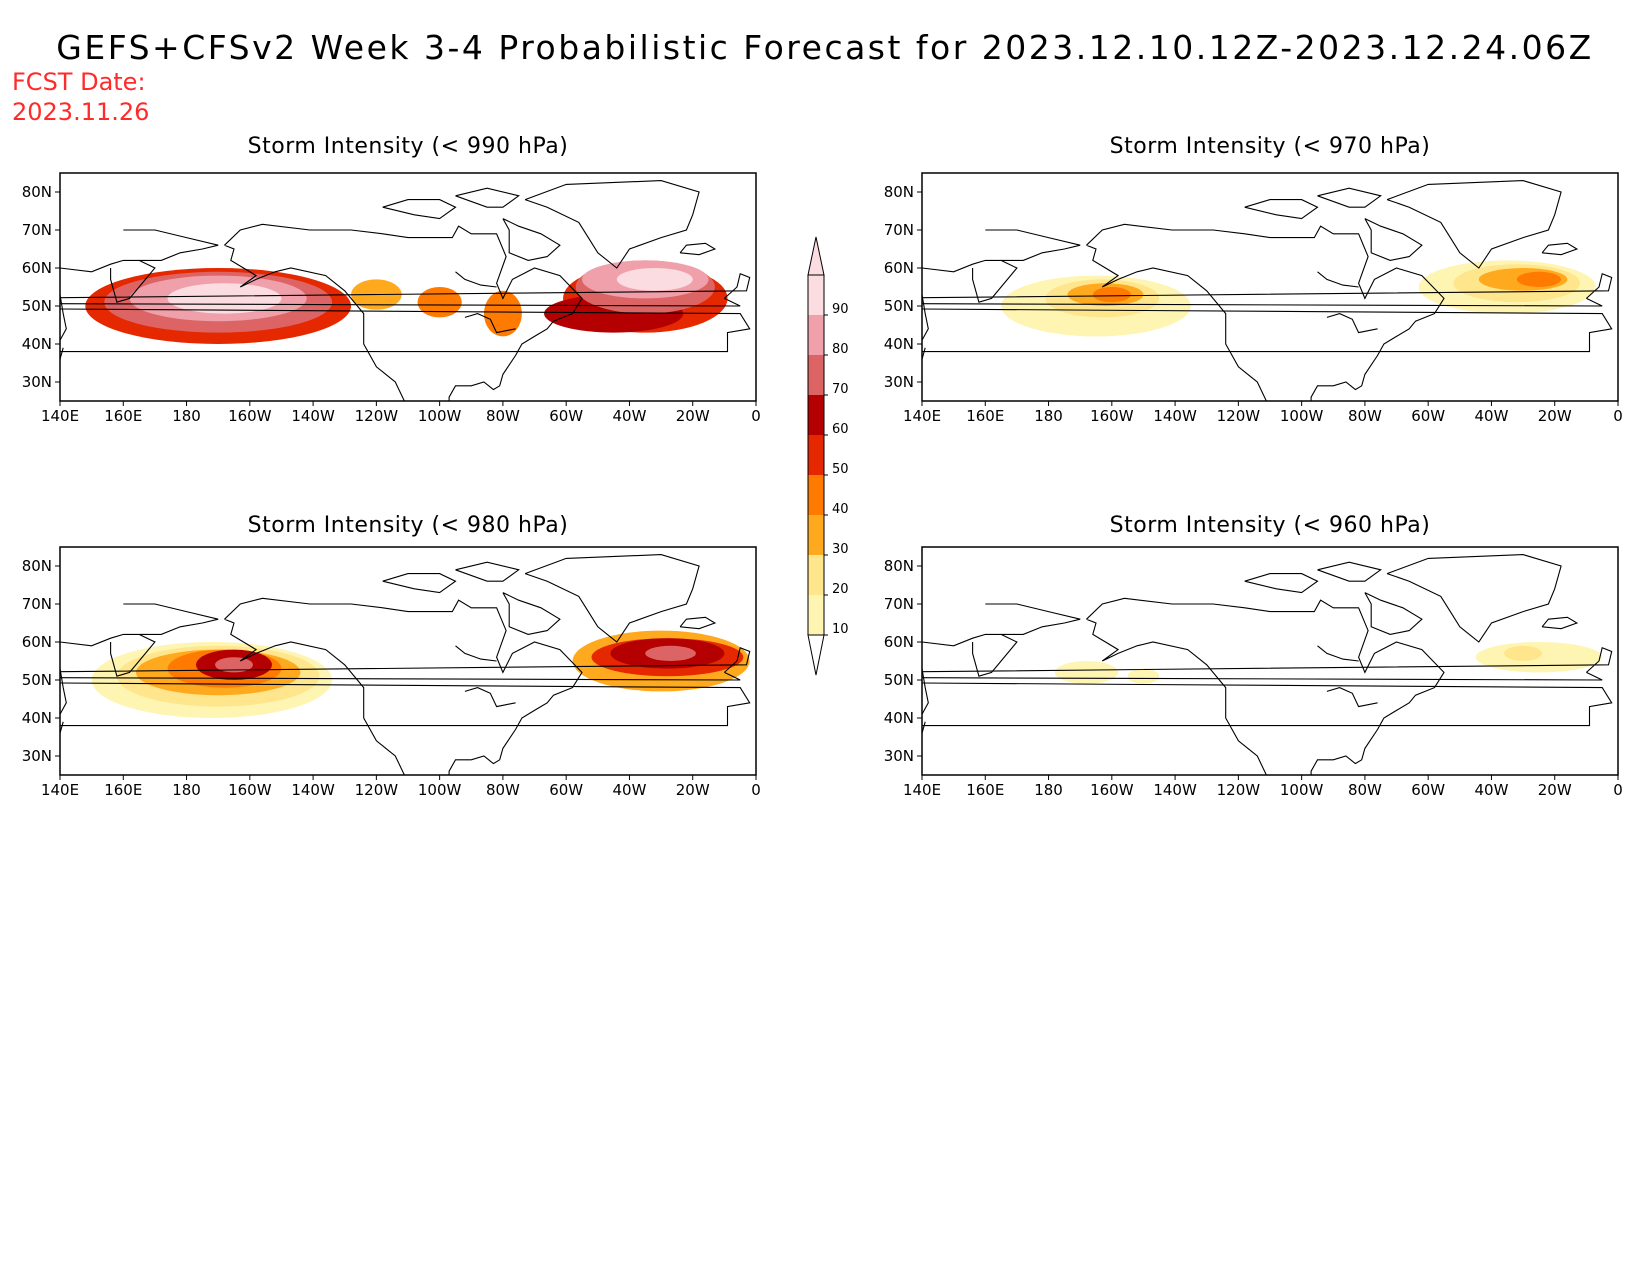 This screenshot has height=1275, width=1650. I want to click on colorbar-tick-label: 20, so click(840, 589).